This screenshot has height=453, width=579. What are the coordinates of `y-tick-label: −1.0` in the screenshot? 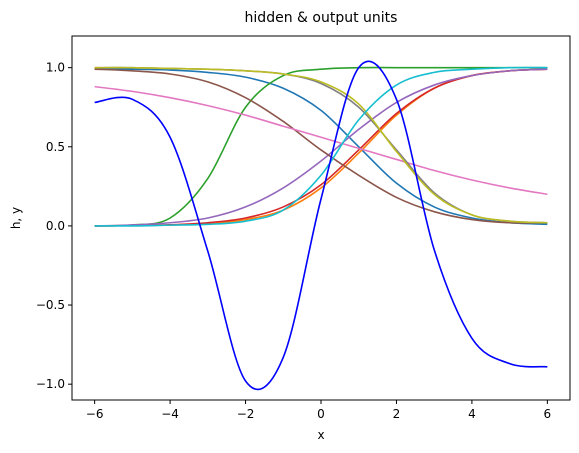 It's located at (50, 384).